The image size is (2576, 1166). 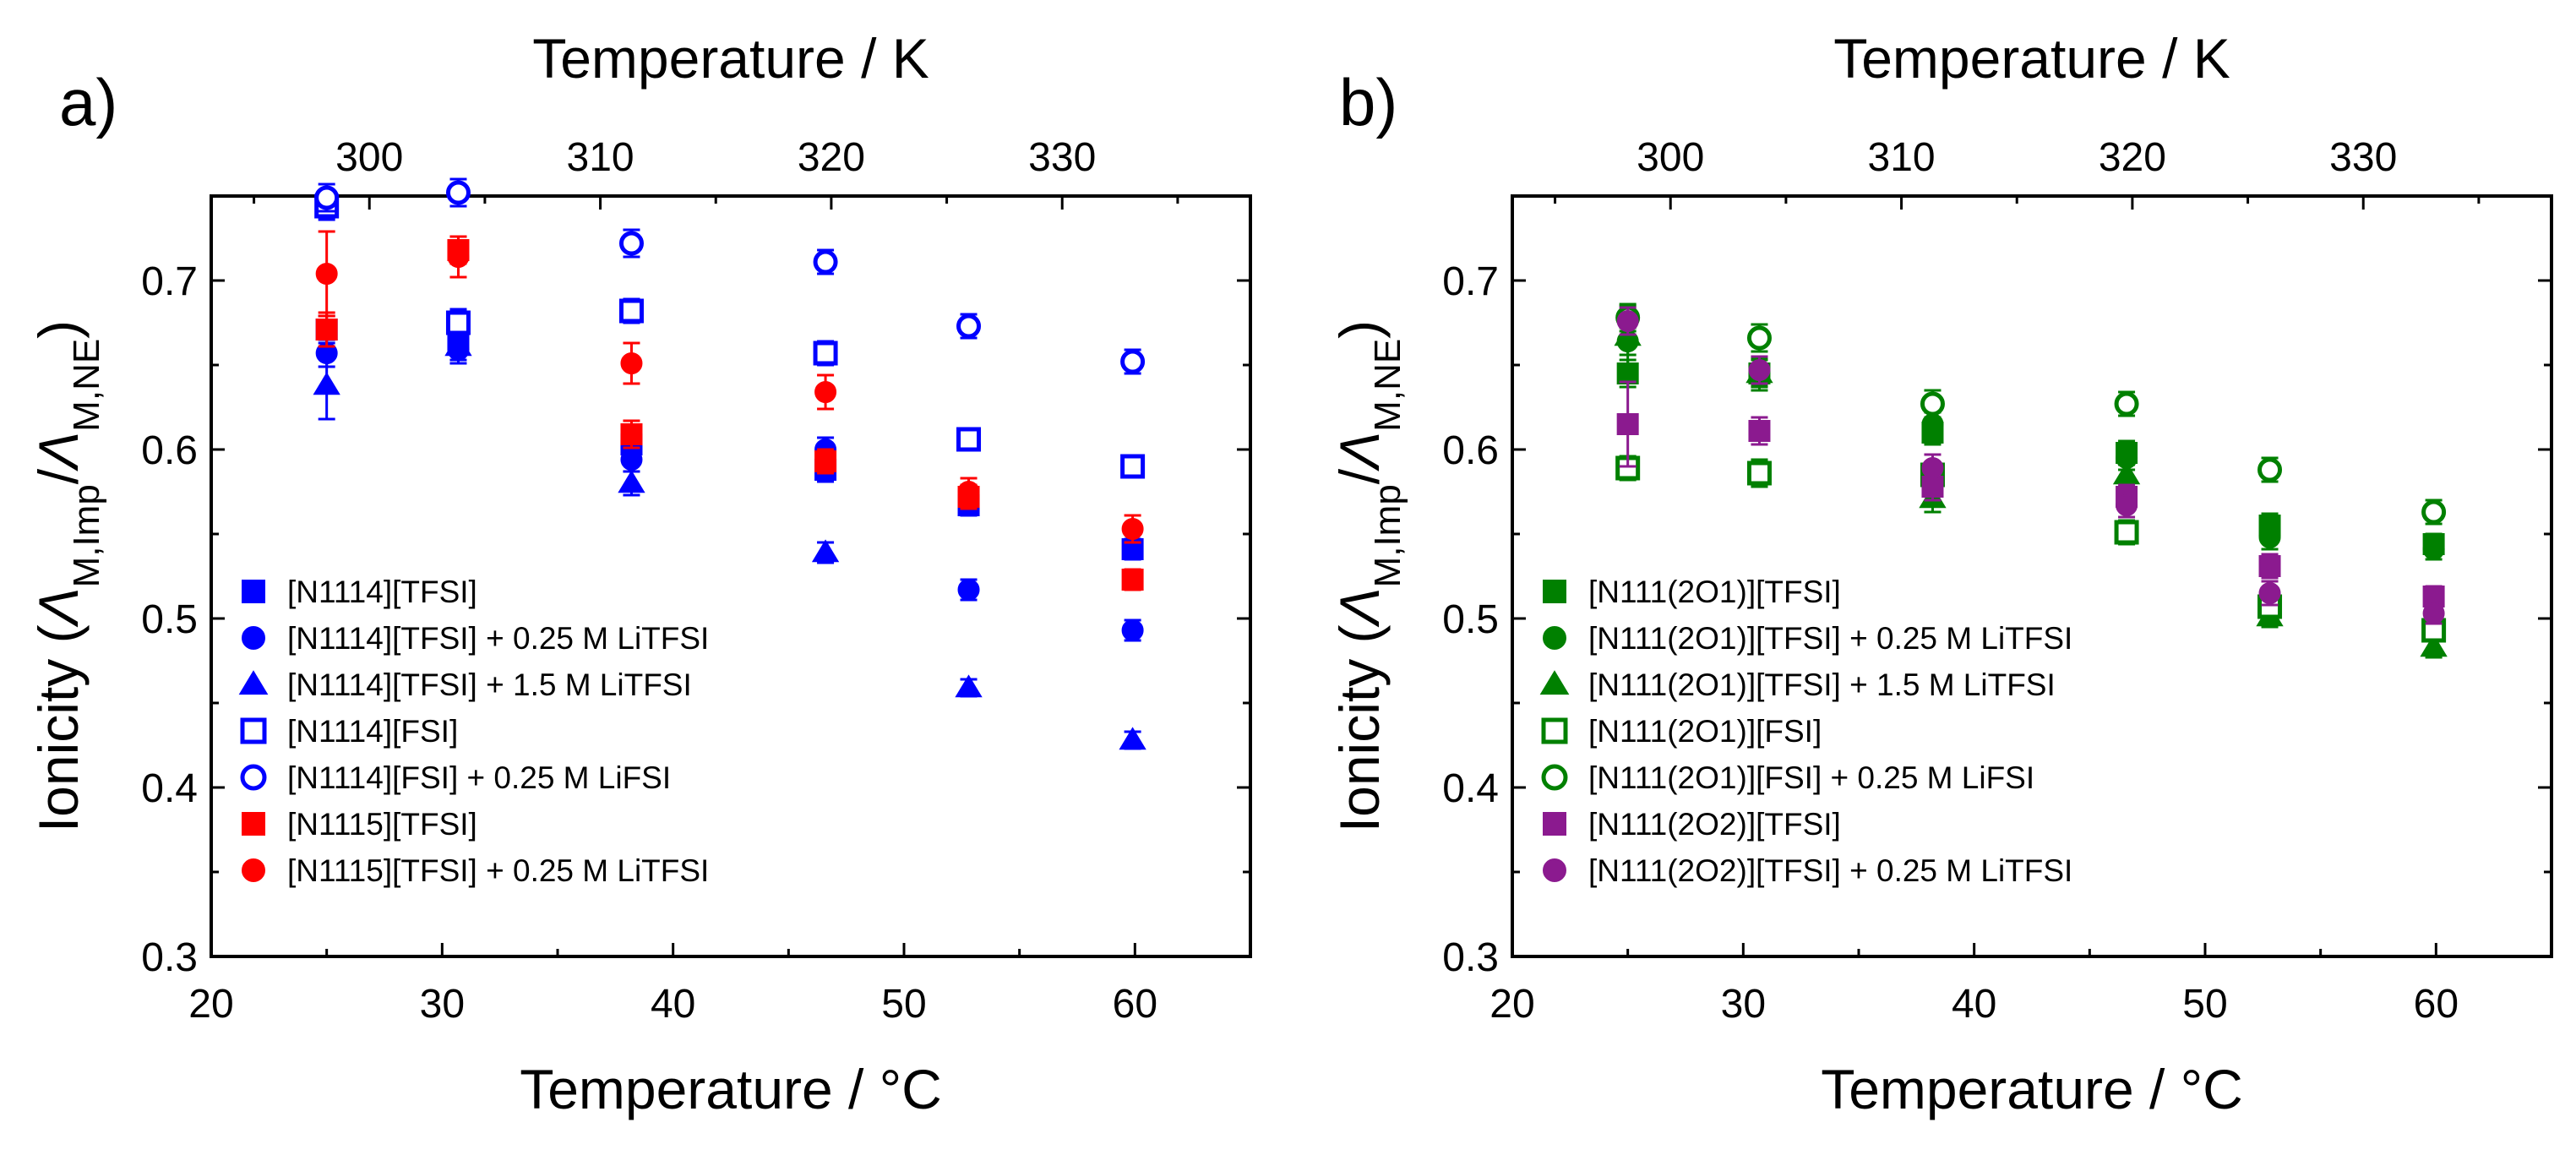 What do you see at coordinates (382, 824) in the screenshot?
I see `legend-label: [N1115][TFSI]` at bounding box center [382, 824].